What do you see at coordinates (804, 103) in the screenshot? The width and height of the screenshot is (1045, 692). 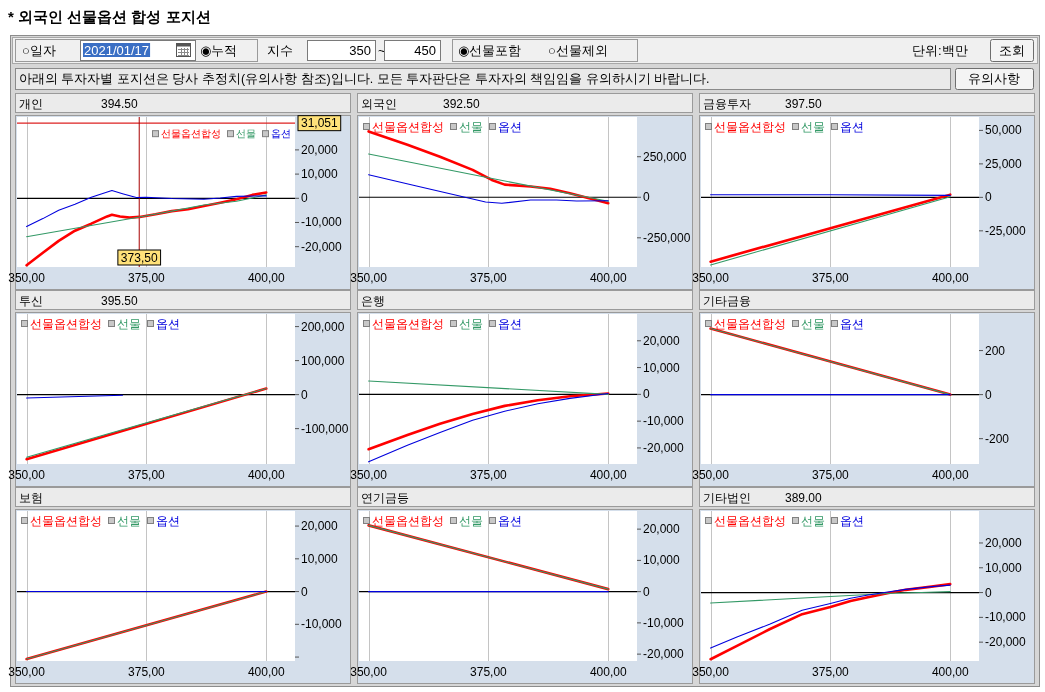 I see `chart-subtitle: 397.50` at bounding box center [804, 103].